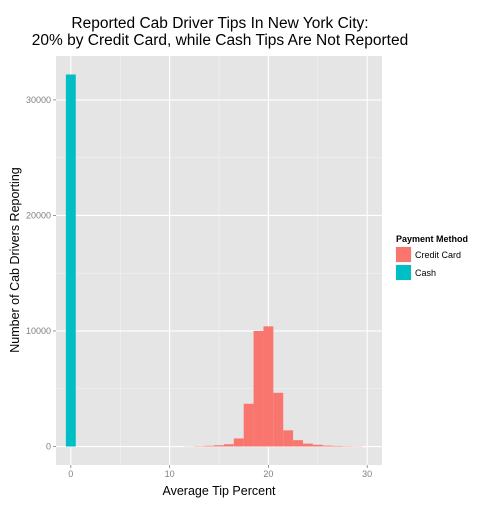 Image resolution: width=504 pixels, height=509 pixels. Describe the element at coordinates (268, 474) in the screenshot. I see `x-tick-label: 20` at that location.